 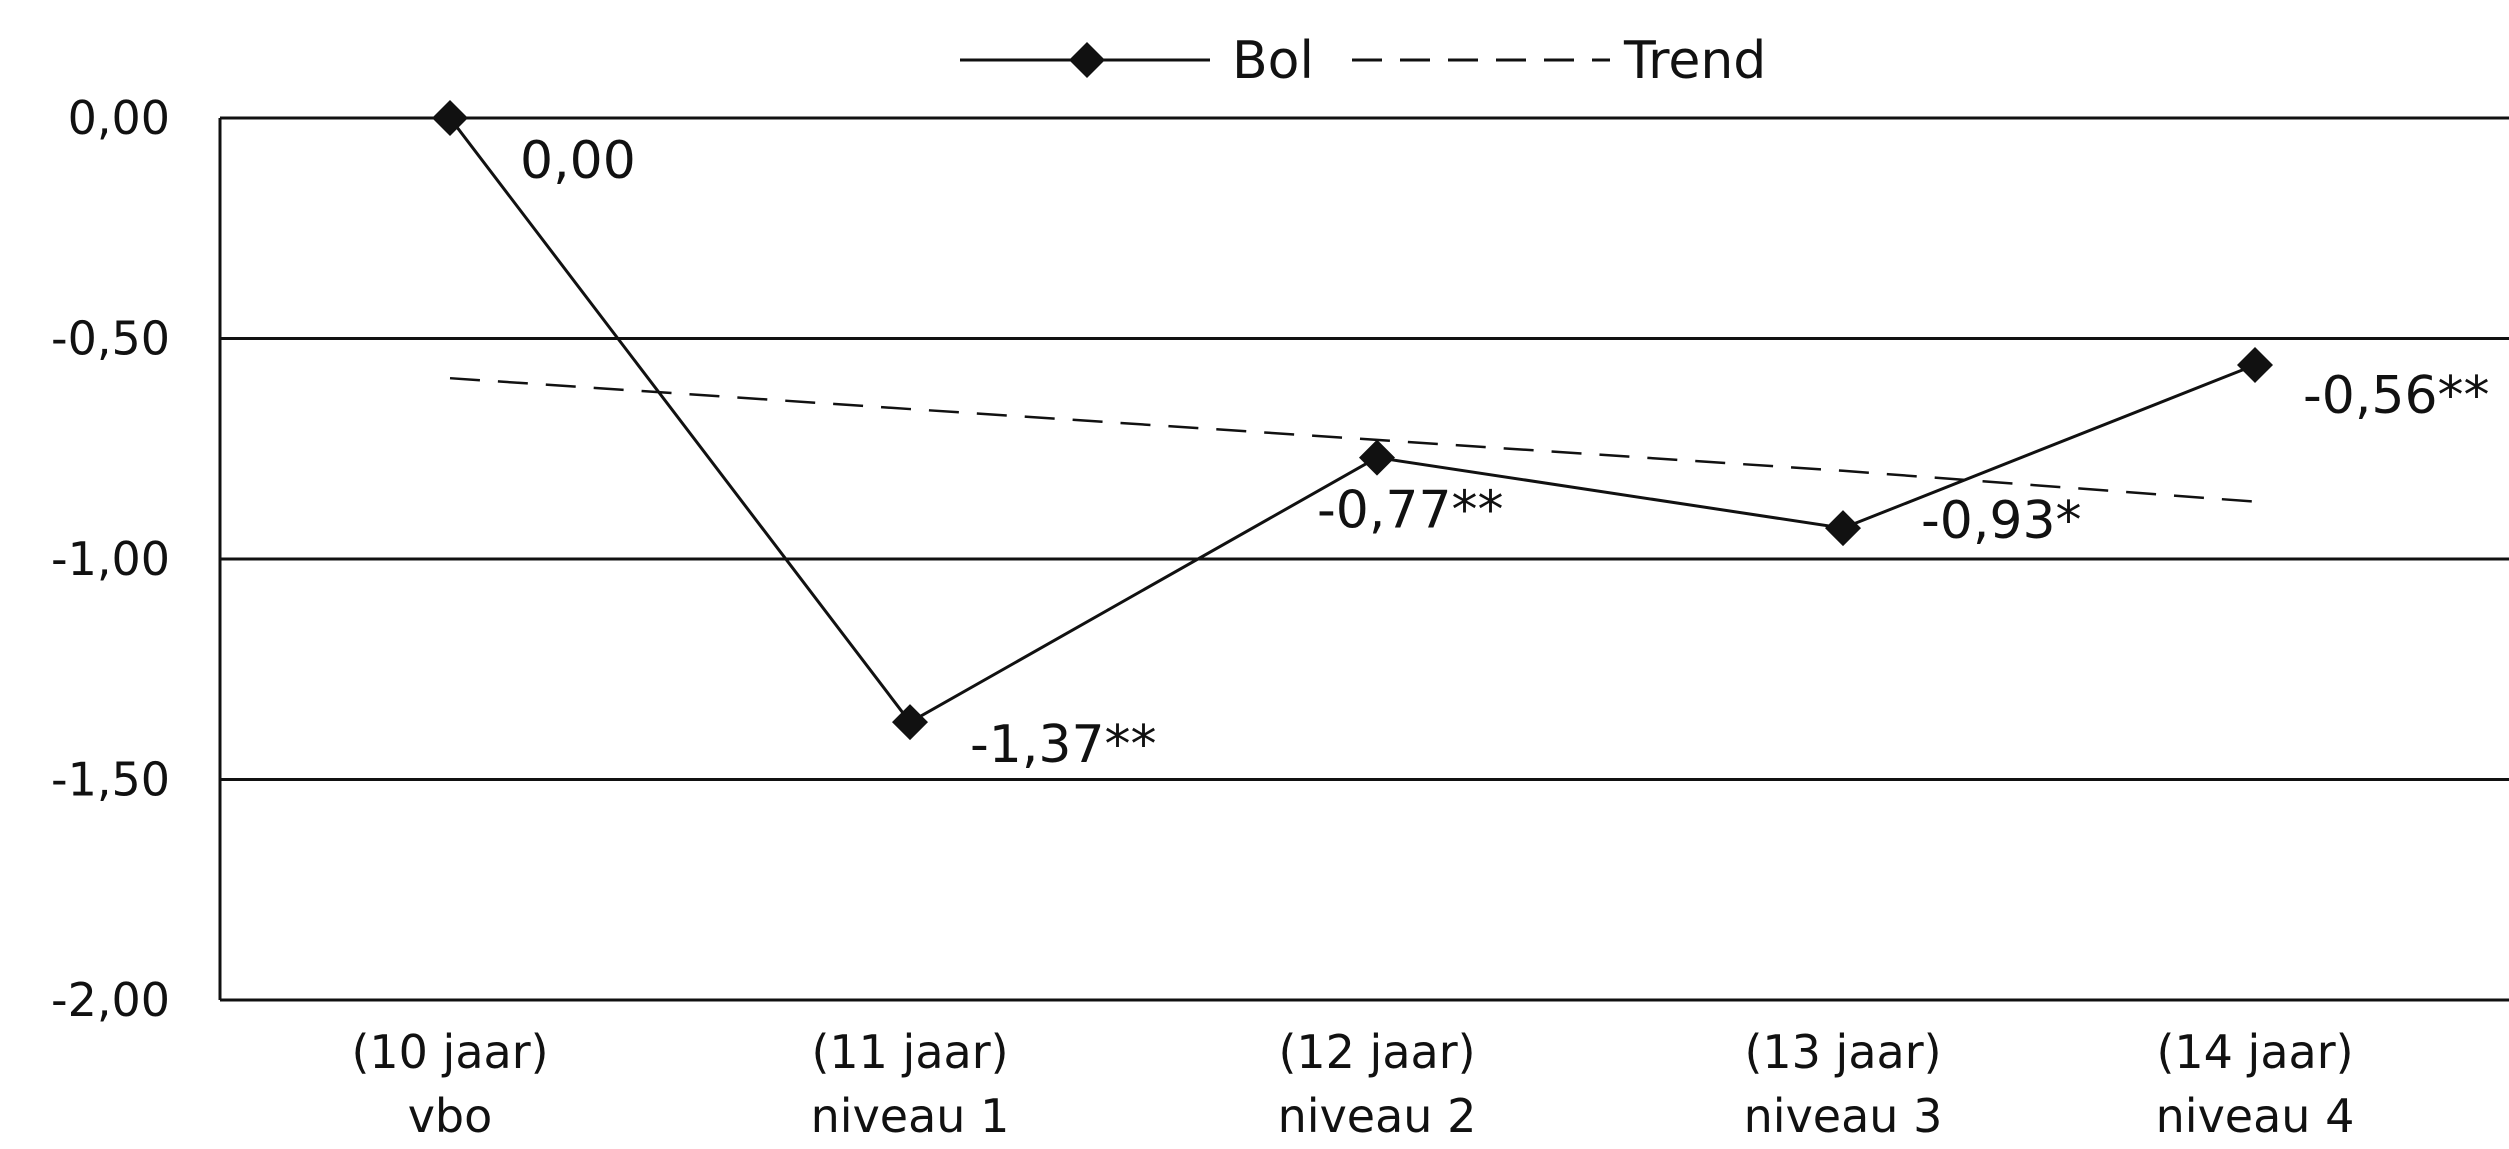 I want to click on x-category-label-bottom: niveau 1, so click(x=910, y=1116).